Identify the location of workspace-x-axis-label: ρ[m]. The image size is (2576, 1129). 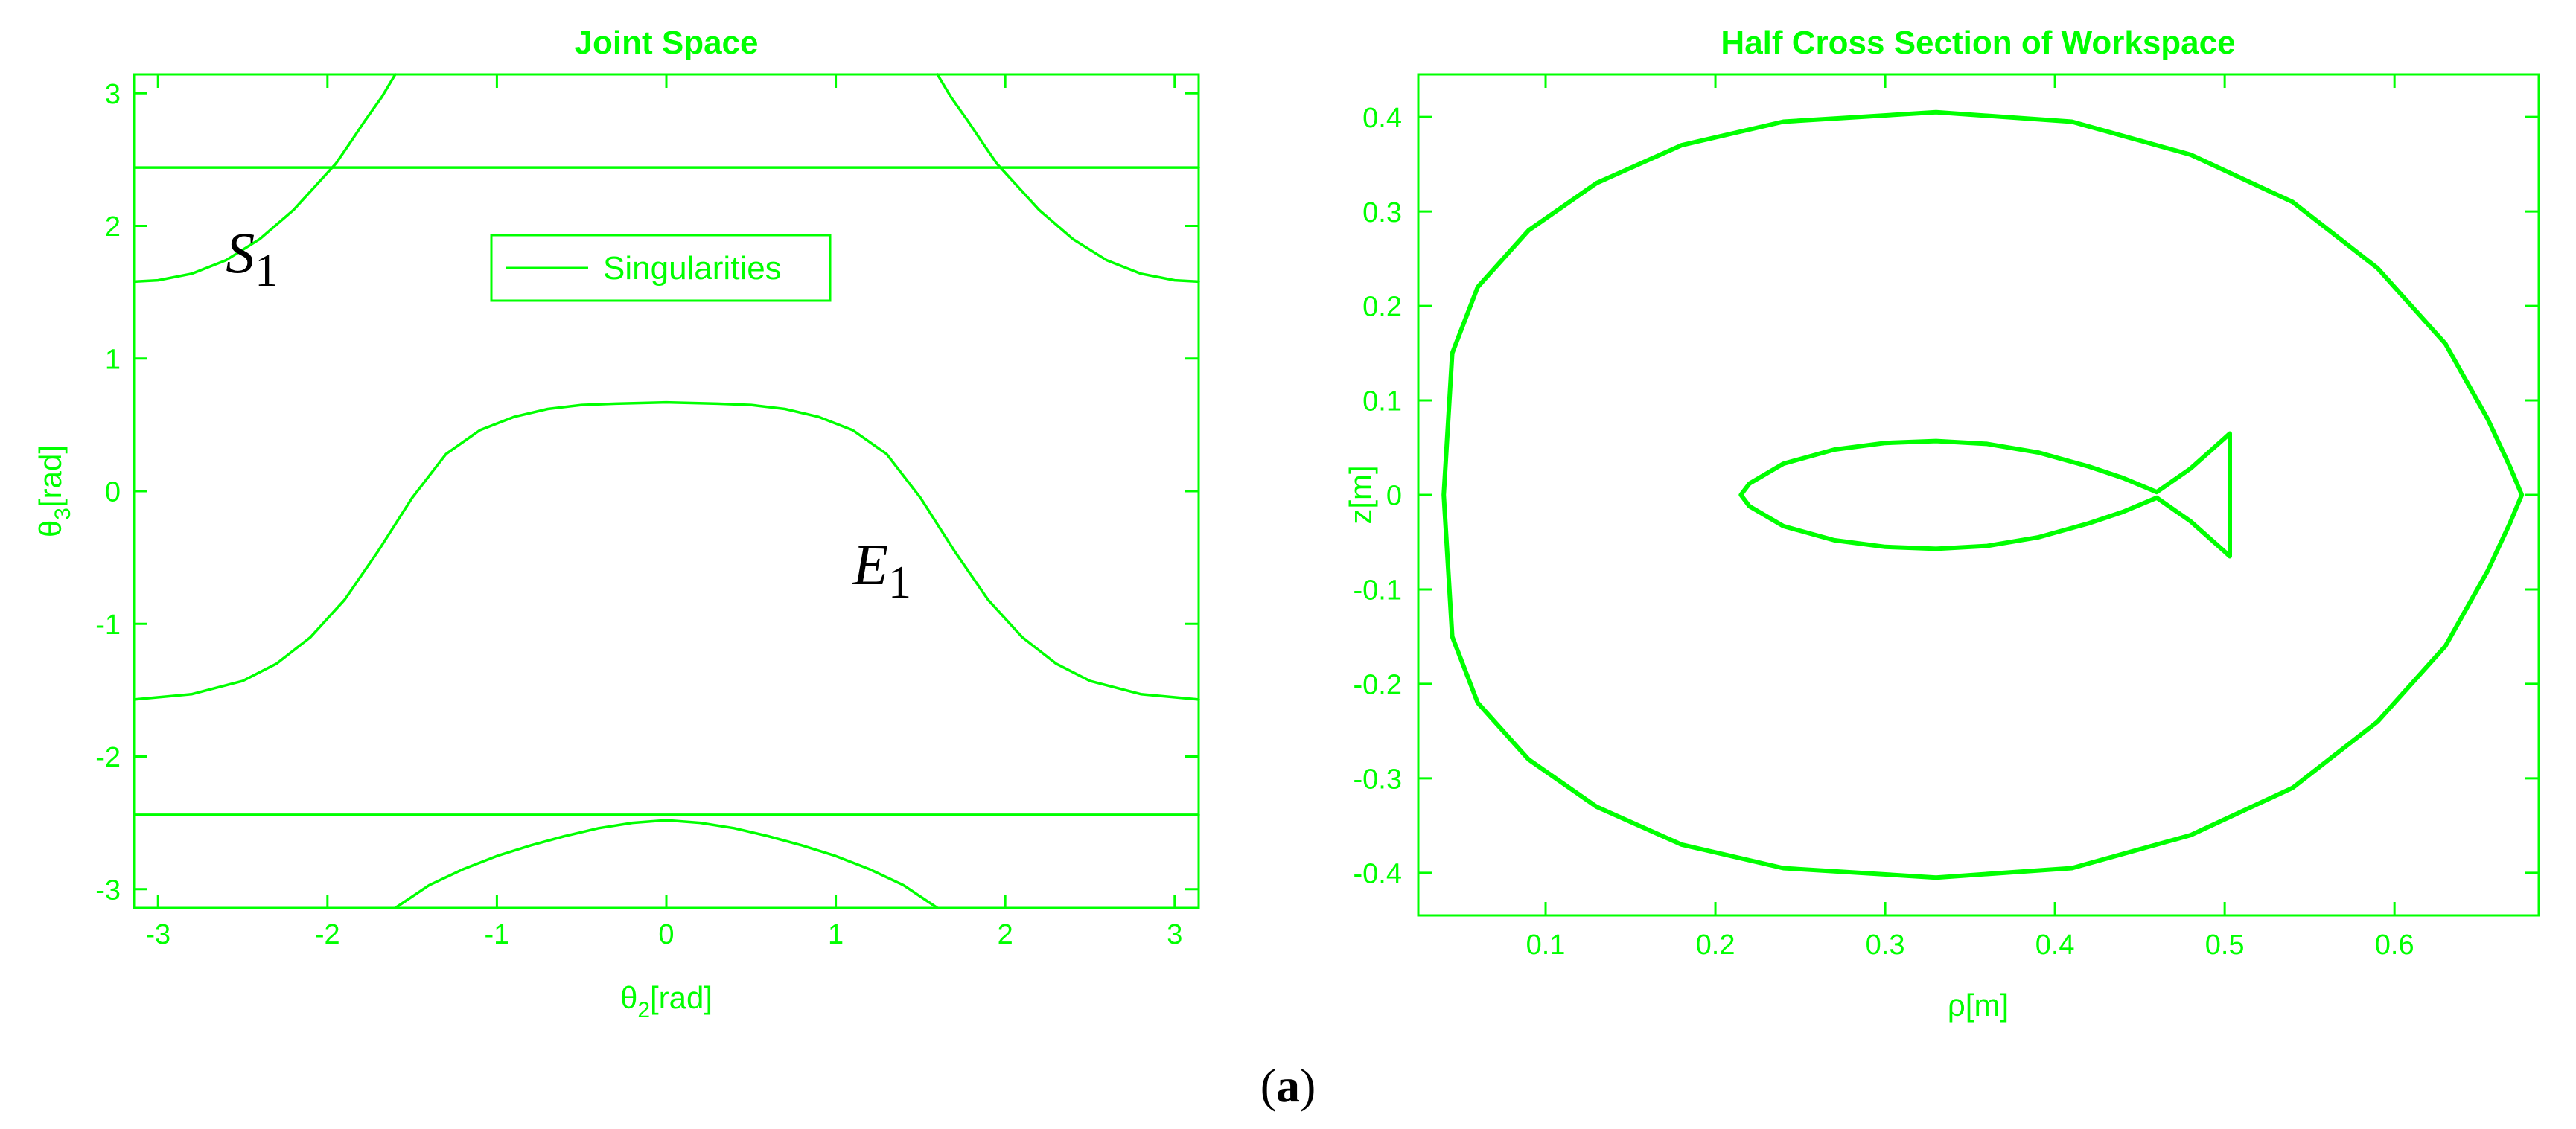
(1978, 1005).